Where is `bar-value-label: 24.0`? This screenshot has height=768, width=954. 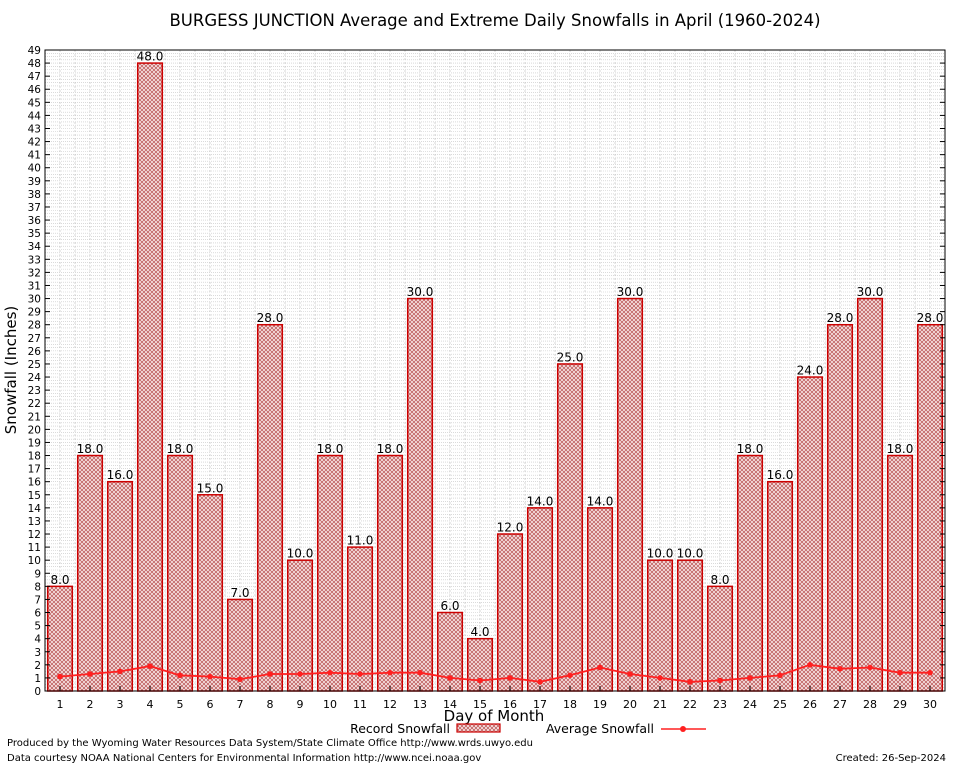 bar-value-label: 24.0 is located at coordinates (810, 371).